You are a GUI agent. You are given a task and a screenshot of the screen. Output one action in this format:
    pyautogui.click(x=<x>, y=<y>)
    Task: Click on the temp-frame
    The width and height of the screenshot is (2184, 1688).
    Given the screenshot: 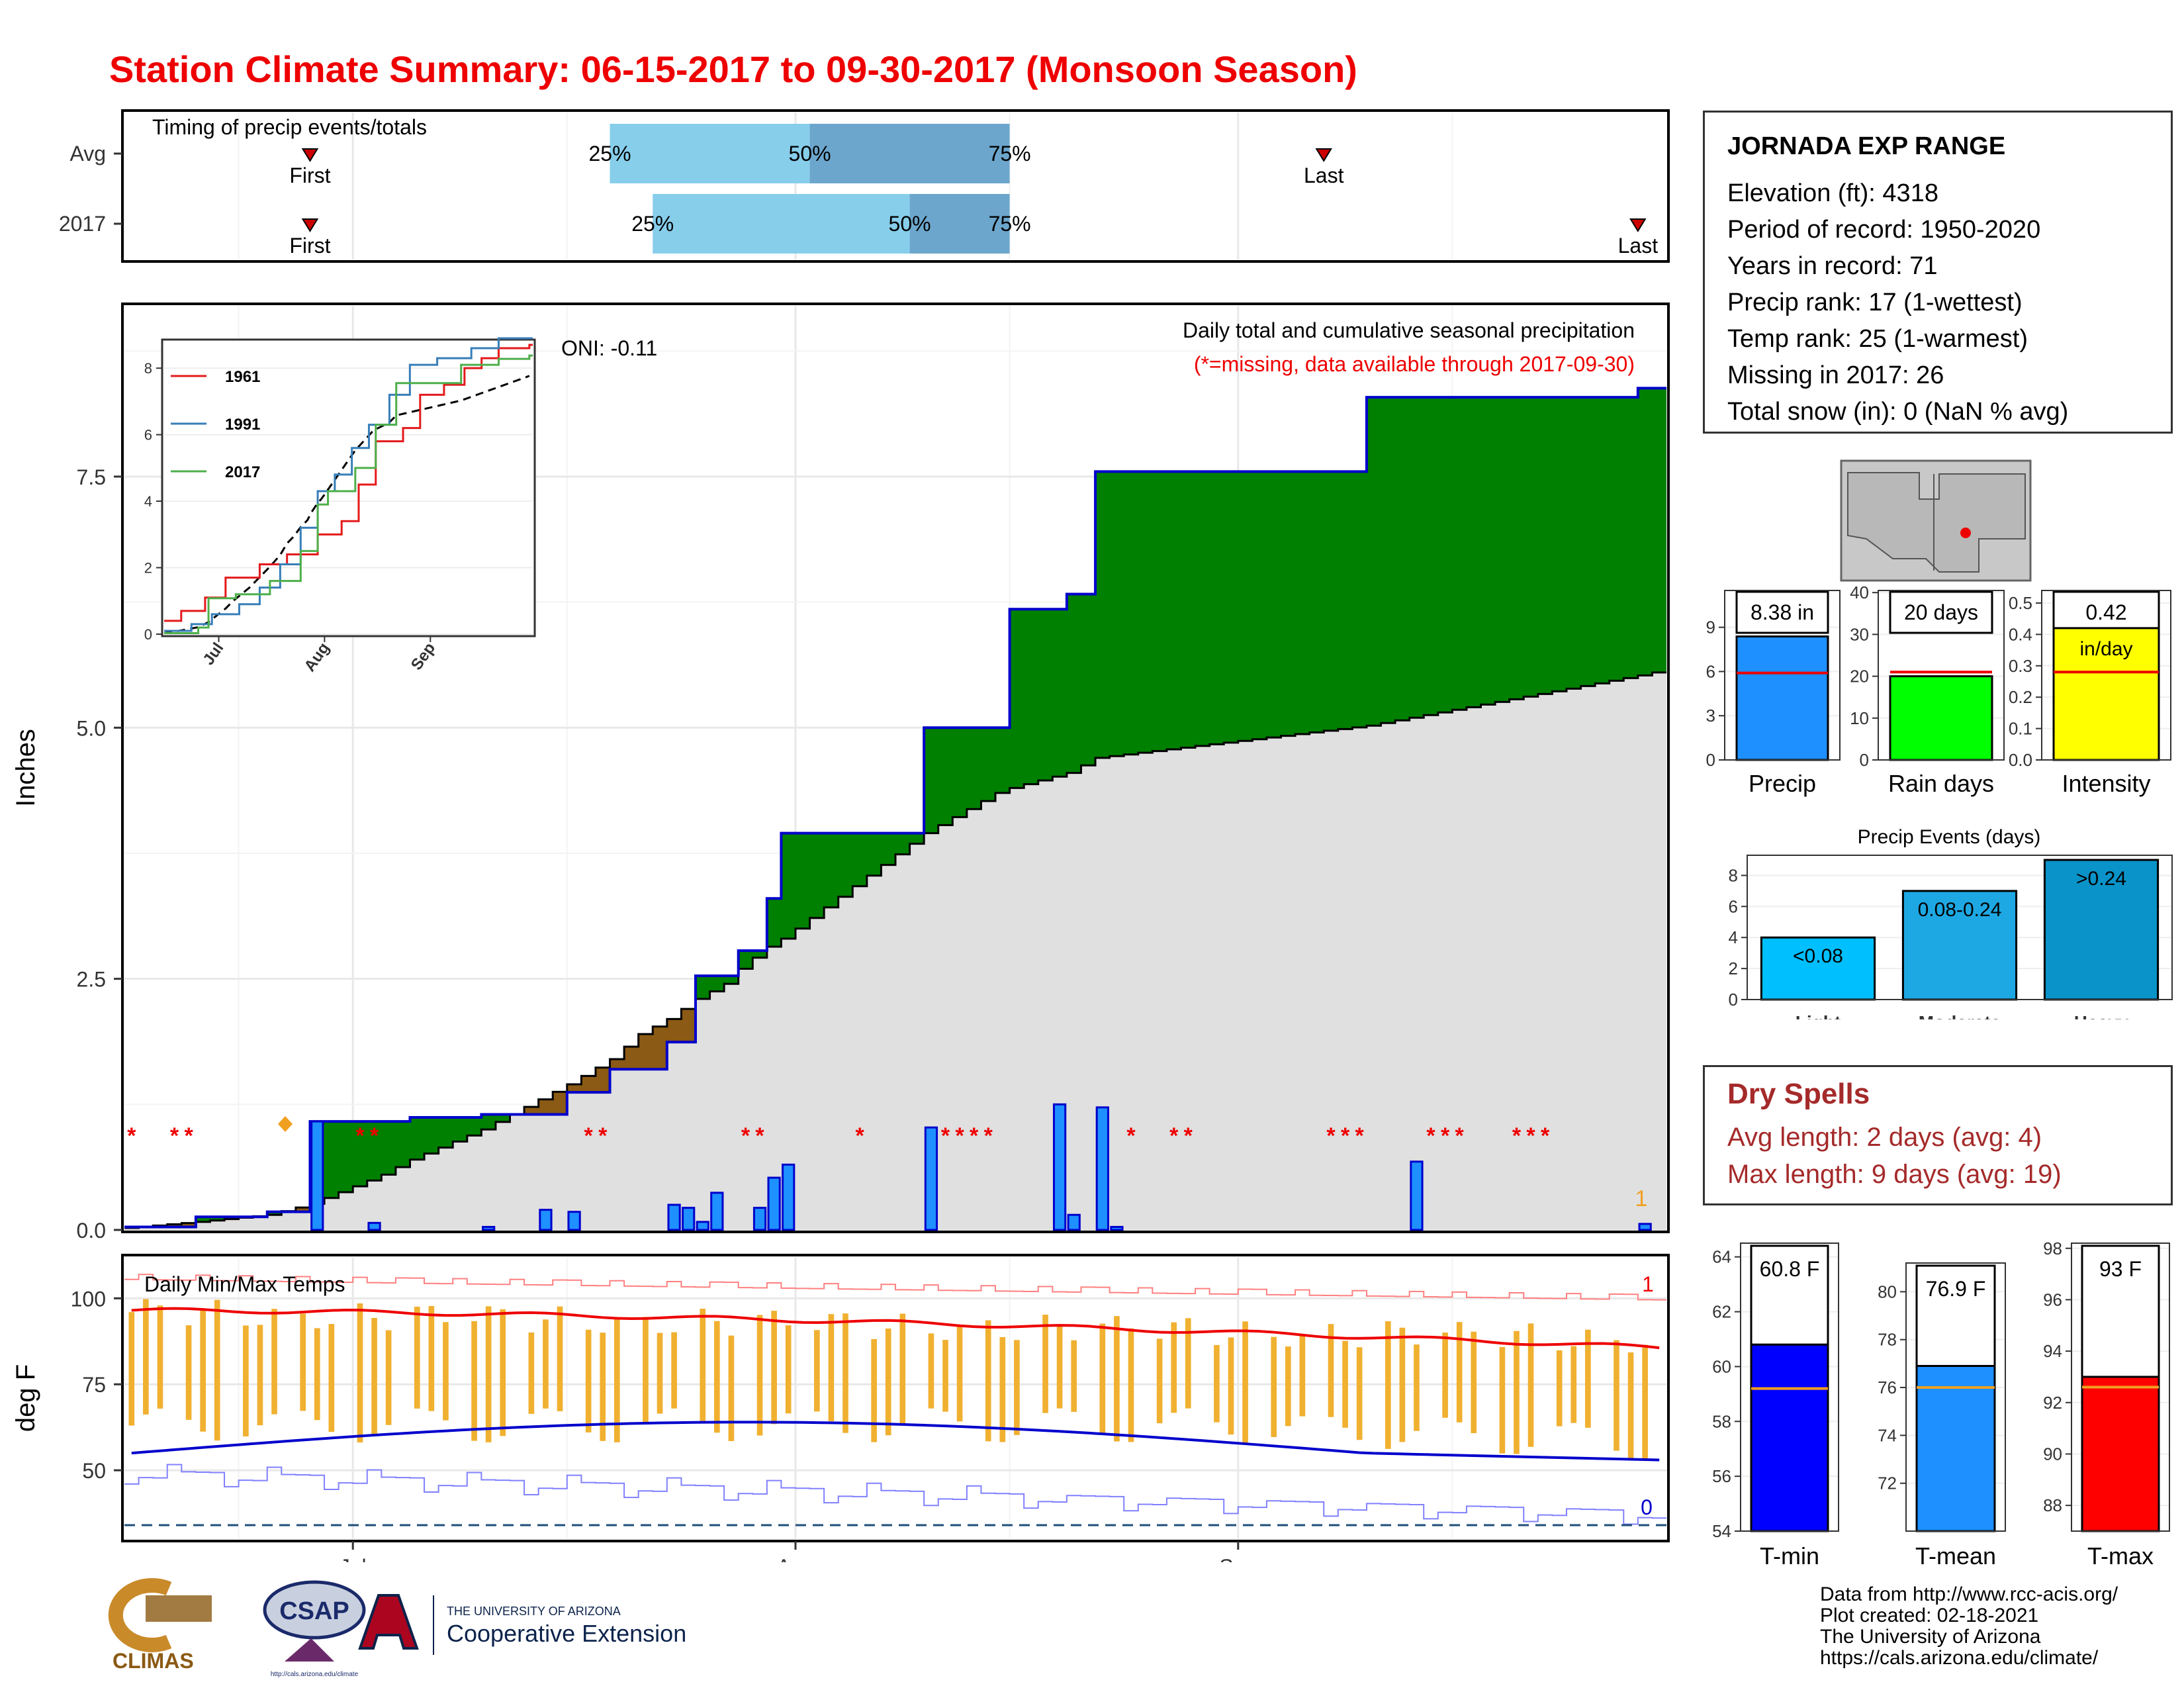 What is the action you would take?
    pyautogui.click(x=895, y=1398)
    